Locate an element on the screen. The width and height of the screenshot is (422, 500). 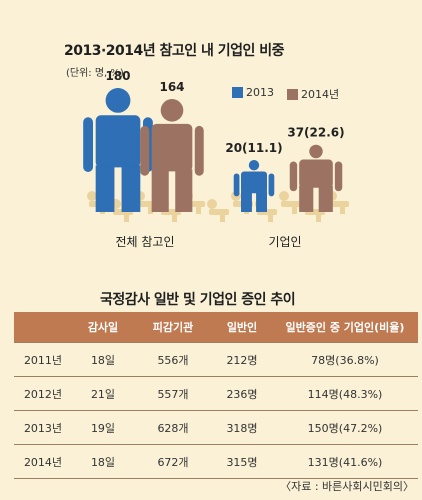
legend-label-2013: 2013 is located at coordinates (260, 92).